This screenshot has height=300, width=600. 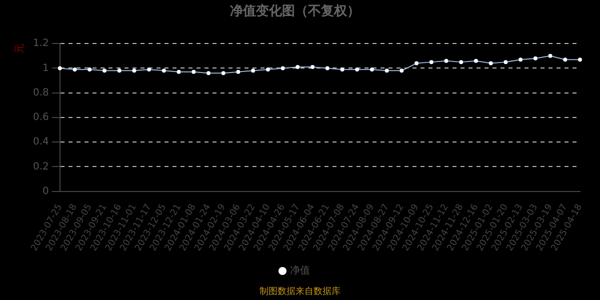 I want to click on chart-title: 净值变化图（不复权）, so click(x=295, y=11).